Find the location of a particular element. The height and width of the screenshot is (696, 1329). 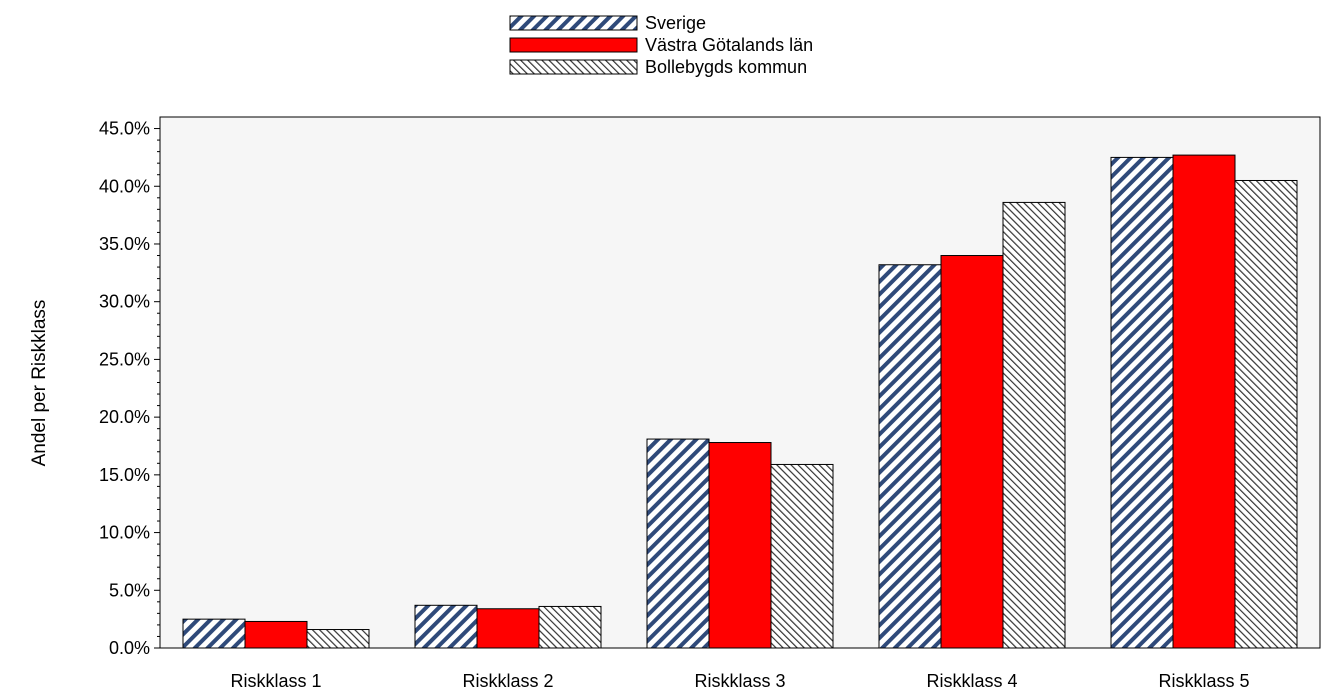

y-tick-label: 0.0% is located at coordinates (129, 648).